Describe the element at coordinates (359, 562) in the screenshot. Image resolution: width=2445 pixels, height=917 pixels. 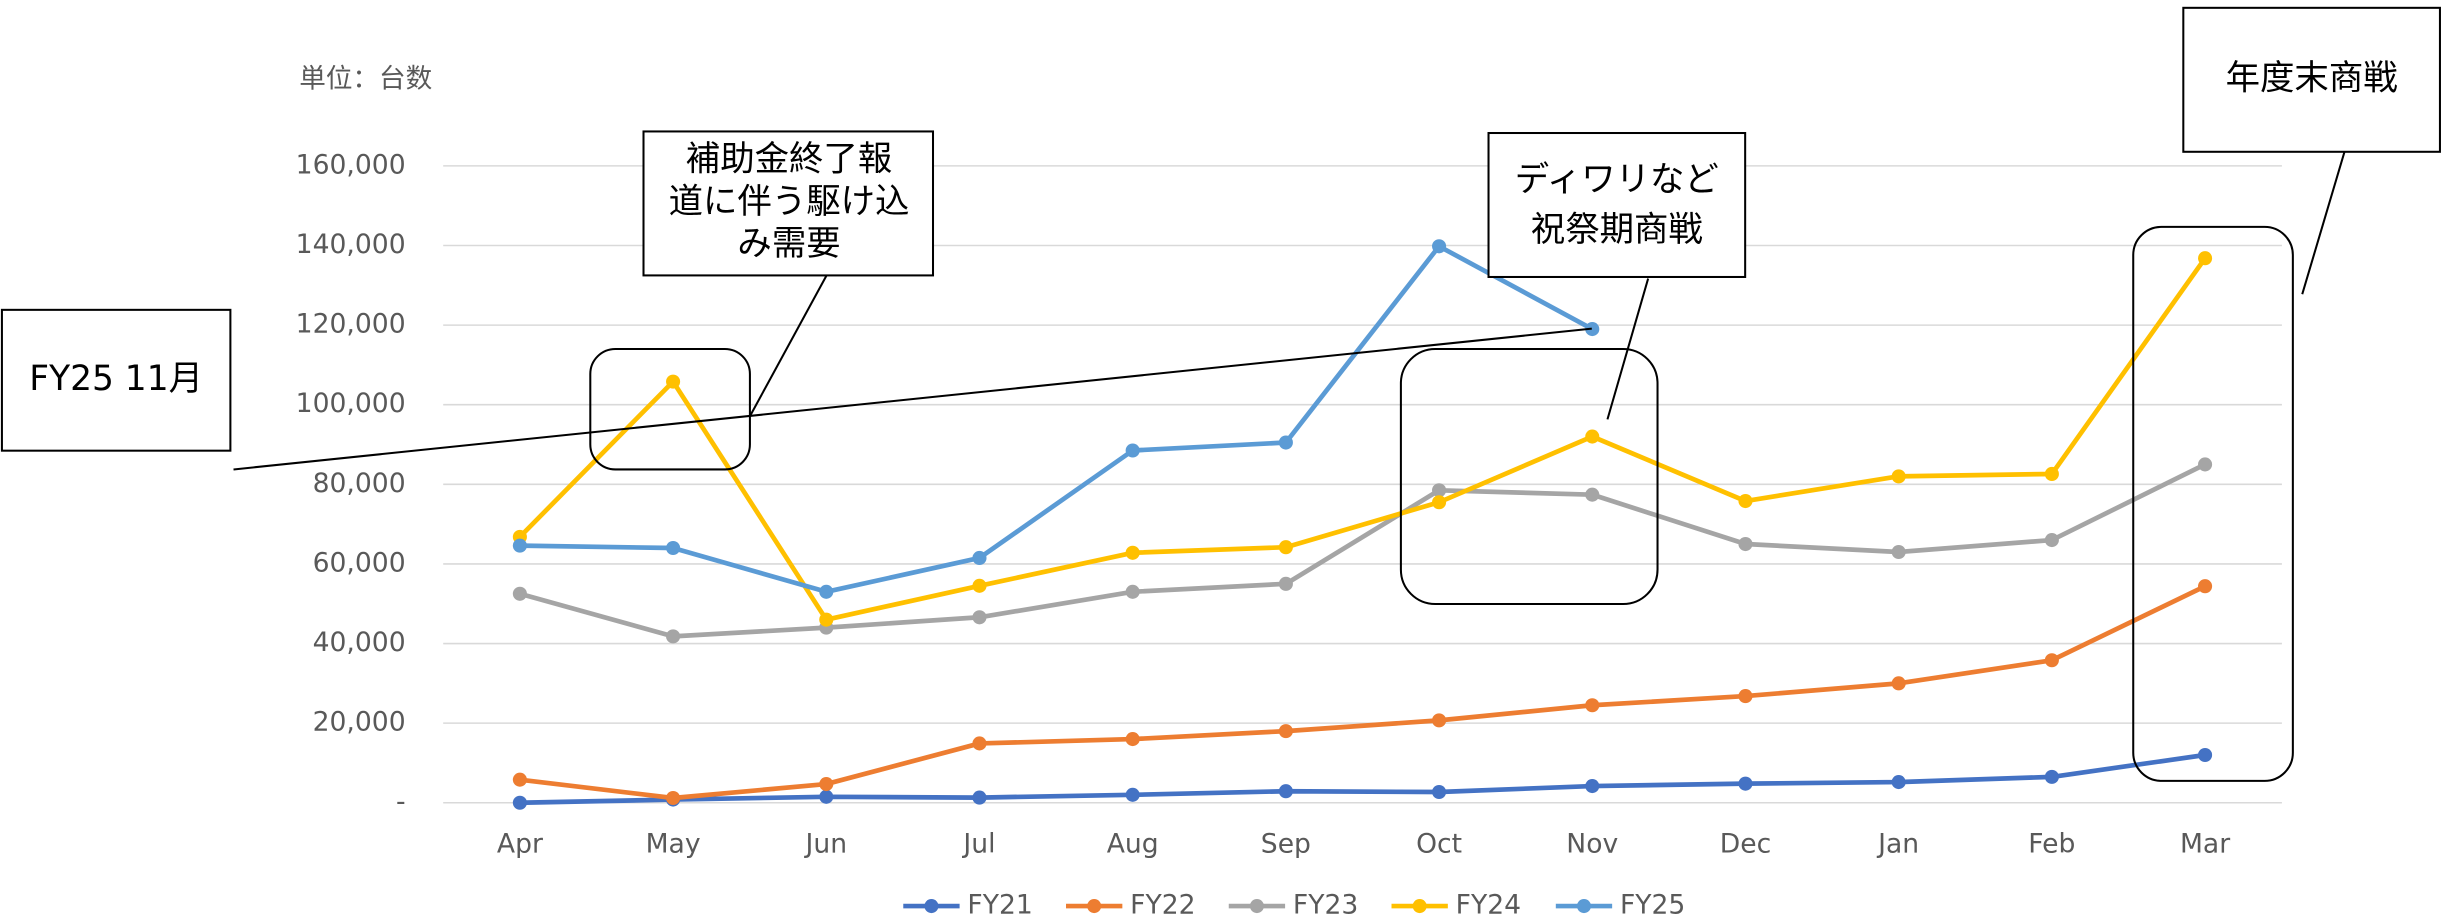
I see `y-tick-label: 60,000` at that location.